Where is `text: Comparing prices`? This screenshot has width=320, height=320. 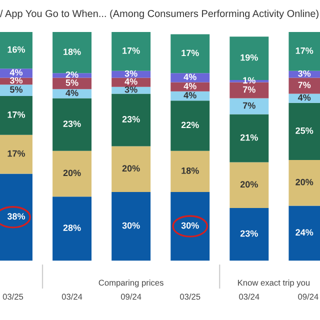
text: Comparing prices is located at coordinates (131, 284).